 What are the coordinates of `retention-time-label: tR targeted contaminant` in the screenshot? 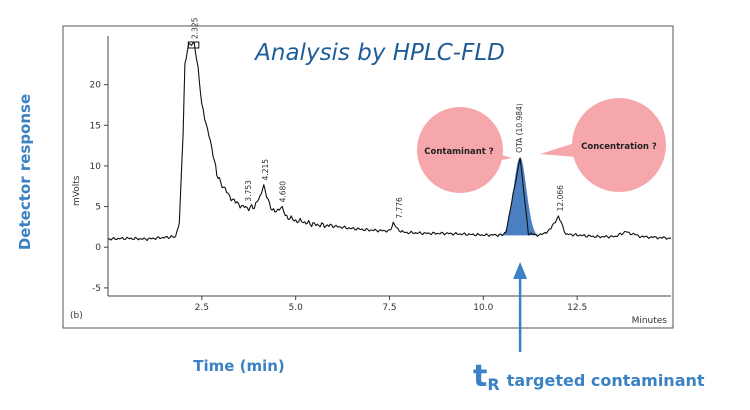 It's located at (589, 376).